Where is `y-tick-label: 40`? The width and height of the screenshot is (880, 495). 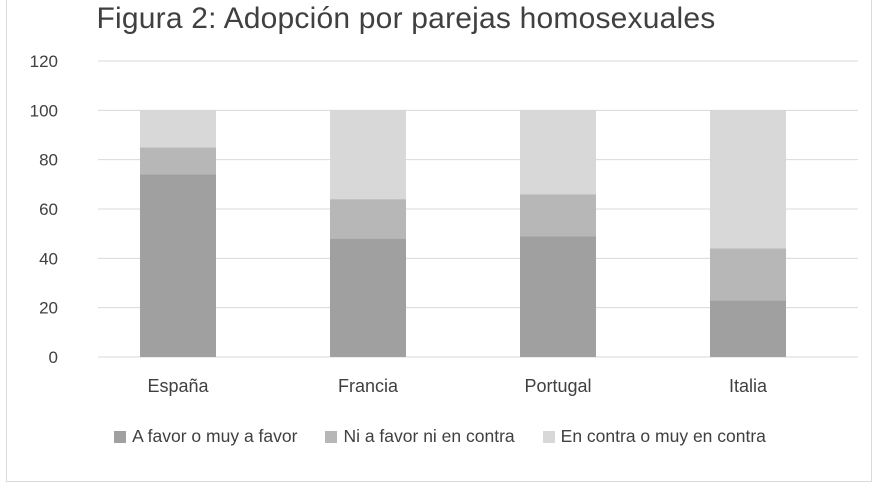
y-tick-label: 40 is located at coordinates (48, 258).